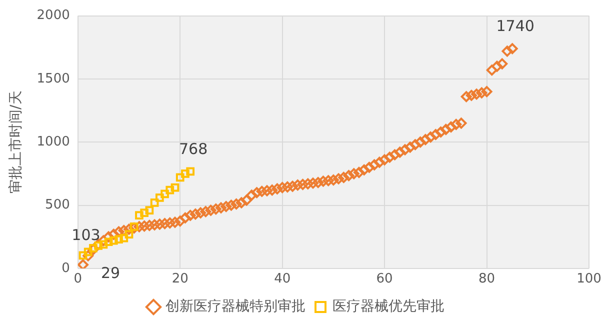 This screenshot has width=609, height=324. I want to click on y-tick-label: 1000, so click(53, 142).